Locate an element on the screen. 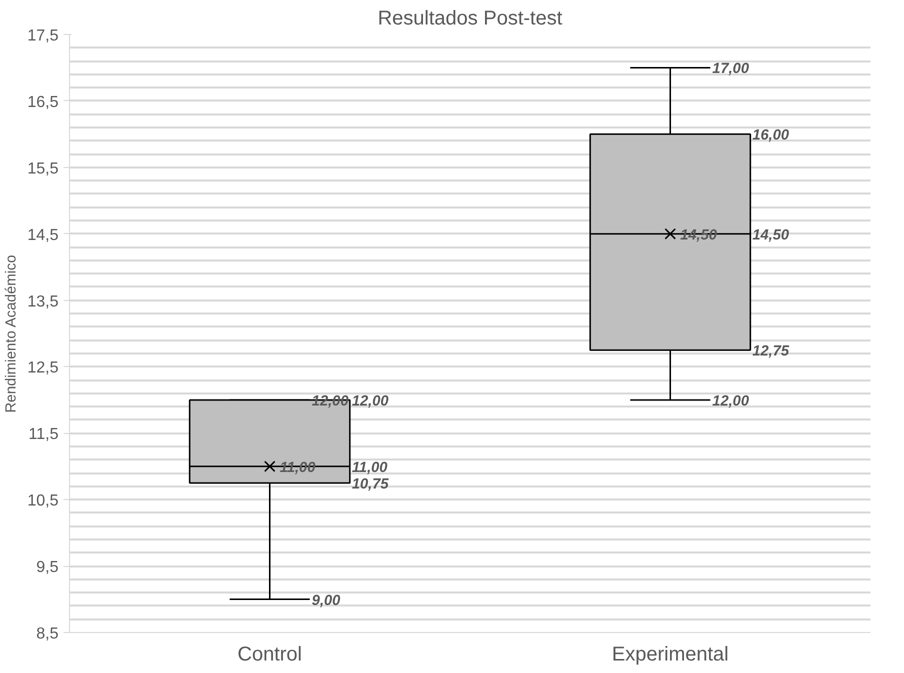 This screenshot has height=673, width=904. text: 11,00 is located at coordinates (370, 468).